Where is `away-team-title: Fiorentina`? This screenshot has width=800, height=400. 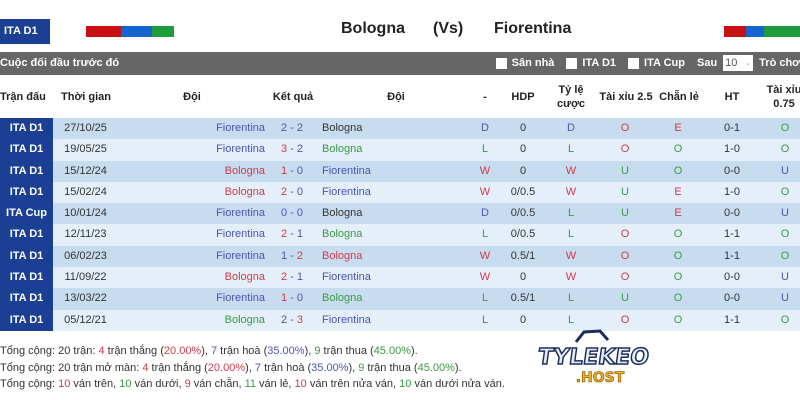
away-team-title: Fiorentina is located at coordinates (533, 28).